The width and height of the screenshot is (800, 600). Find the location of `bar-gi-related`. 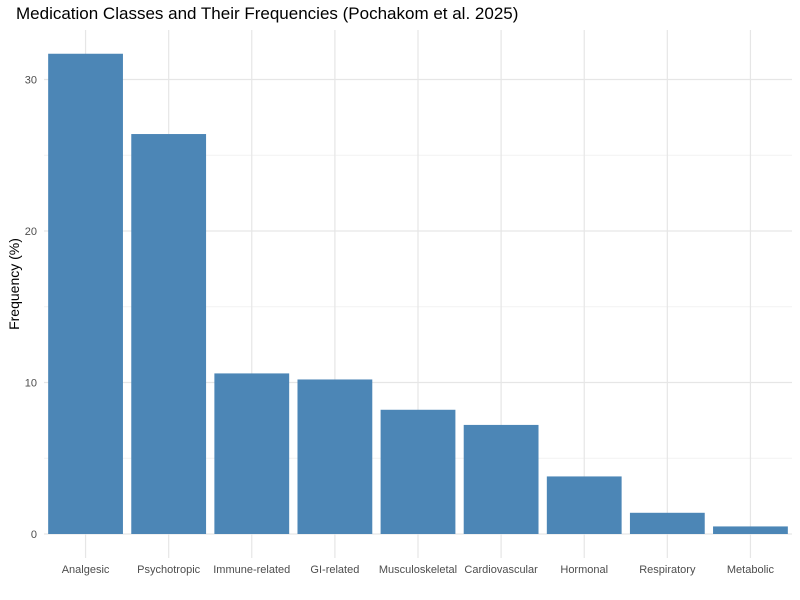

bar-gi-related is located at coordinates (335, 456).